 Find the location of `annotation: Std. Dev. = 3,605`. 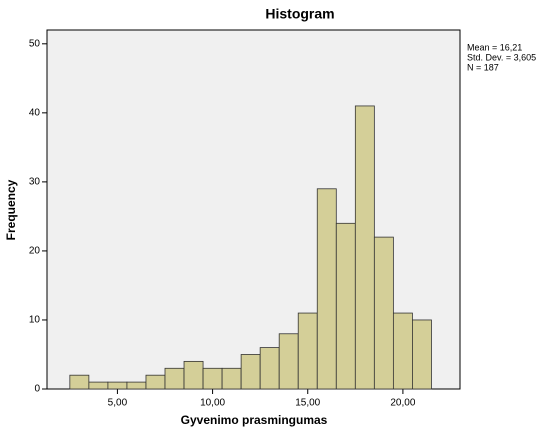

annotation: Std. Dev. = 3,605 is located at coordinates (501, 57).